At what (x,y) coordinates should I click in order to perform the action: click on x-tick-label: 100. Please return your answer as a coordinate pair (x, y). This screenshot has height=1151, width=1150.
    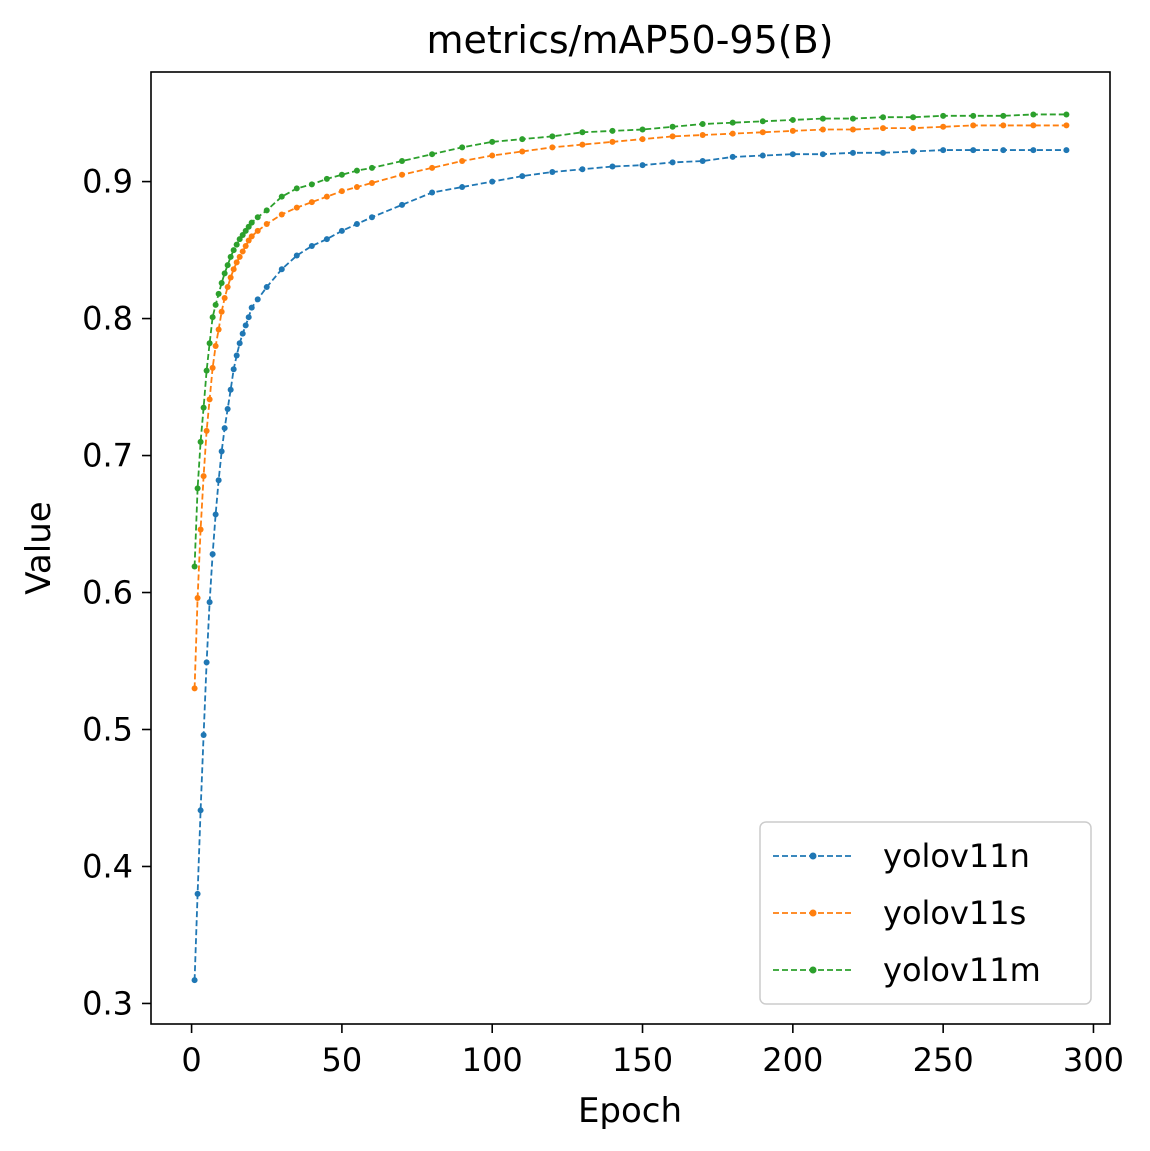
    Looking at the image, I should click on (492, 1060).